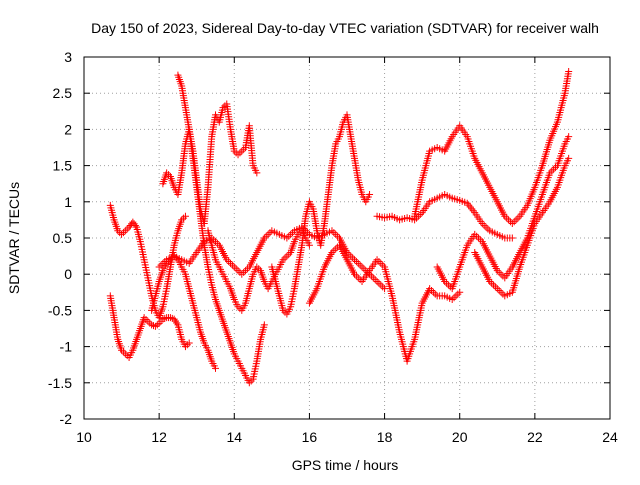  What do you see at coordinates (14, 238) in the screenshot?
I see `y-axis-label: SDTVAR / TECUs` at bounding box center [14, 238].